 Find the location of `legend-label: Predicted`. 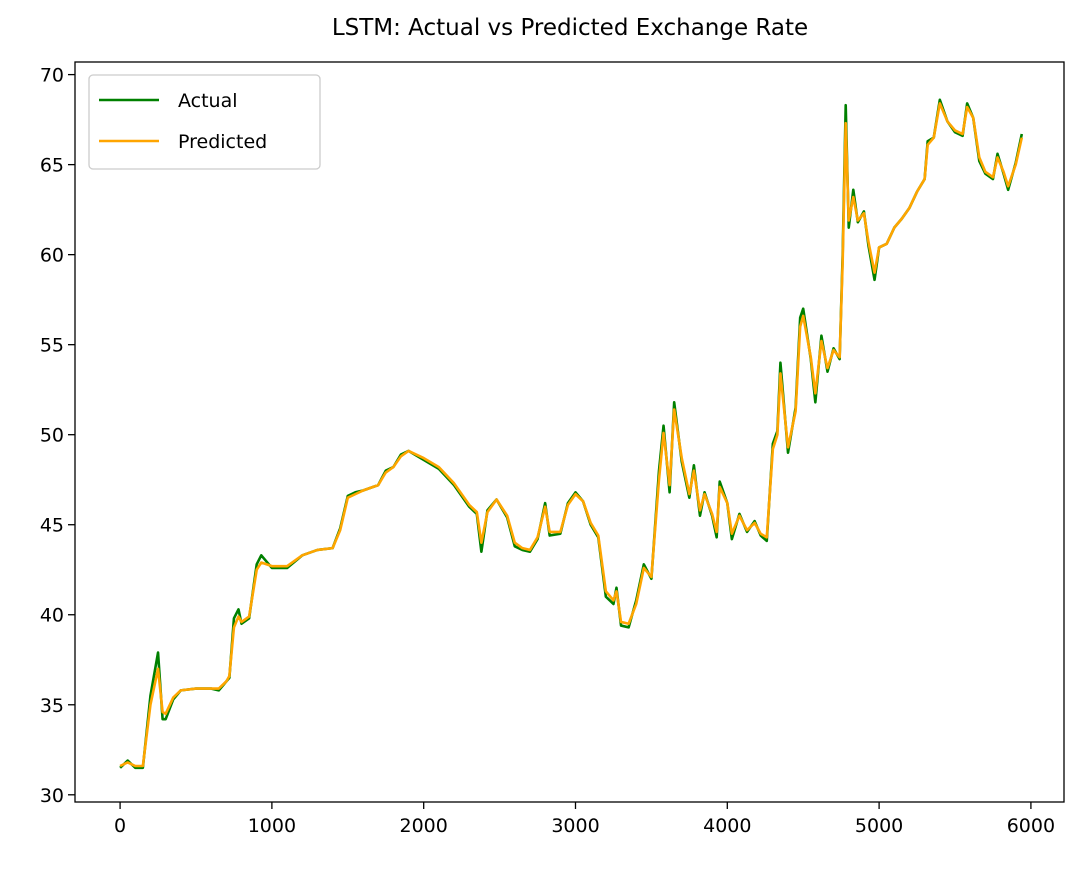

legend-label: Predicted is located at coordinates (222, 142).